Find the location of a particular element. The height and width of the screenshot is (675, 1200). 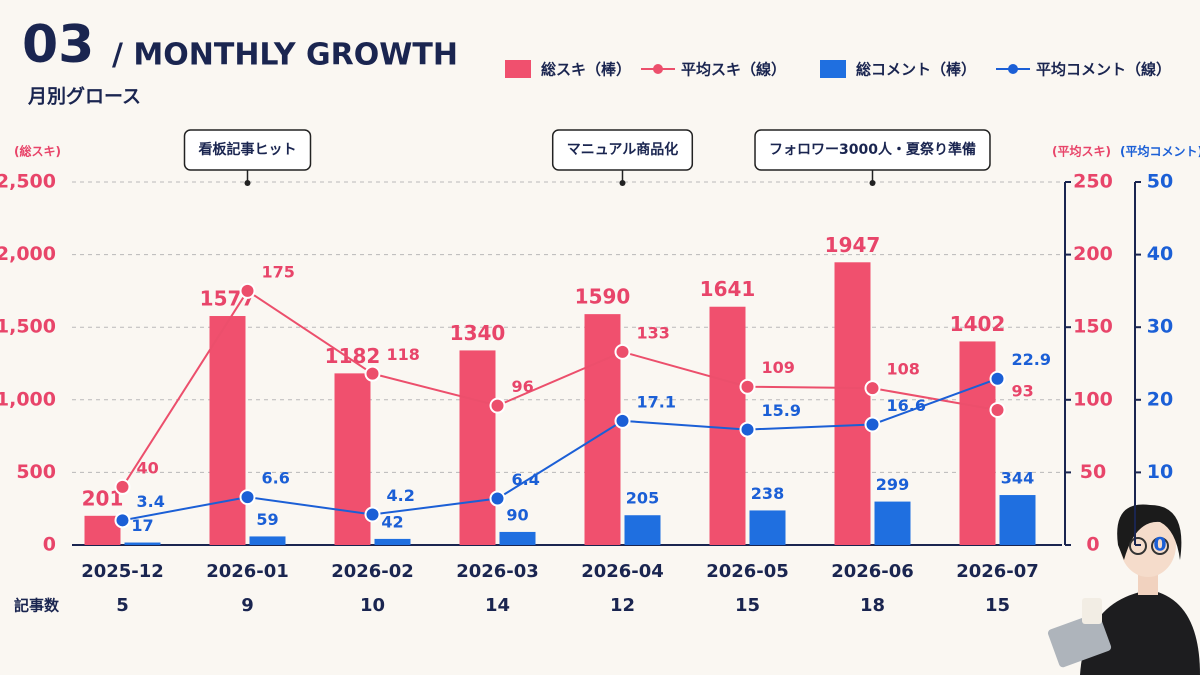

bar-value-label: 42 is located at coordinates (392, 521).